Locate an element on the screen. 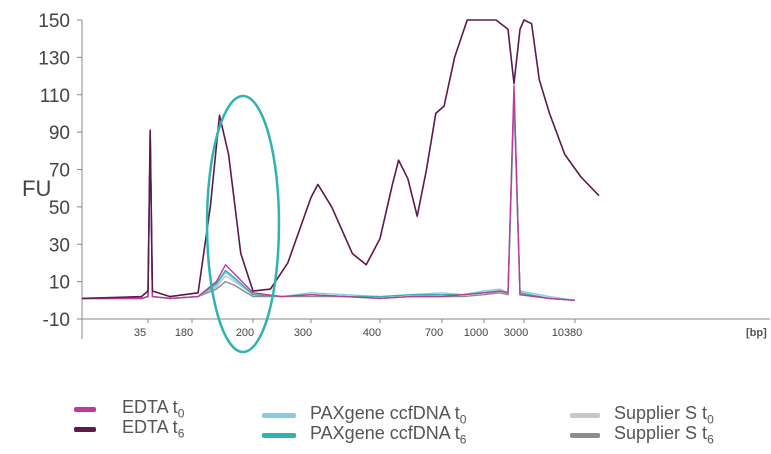  x-tick-label: 3000 is located at coordinates (516, 333).